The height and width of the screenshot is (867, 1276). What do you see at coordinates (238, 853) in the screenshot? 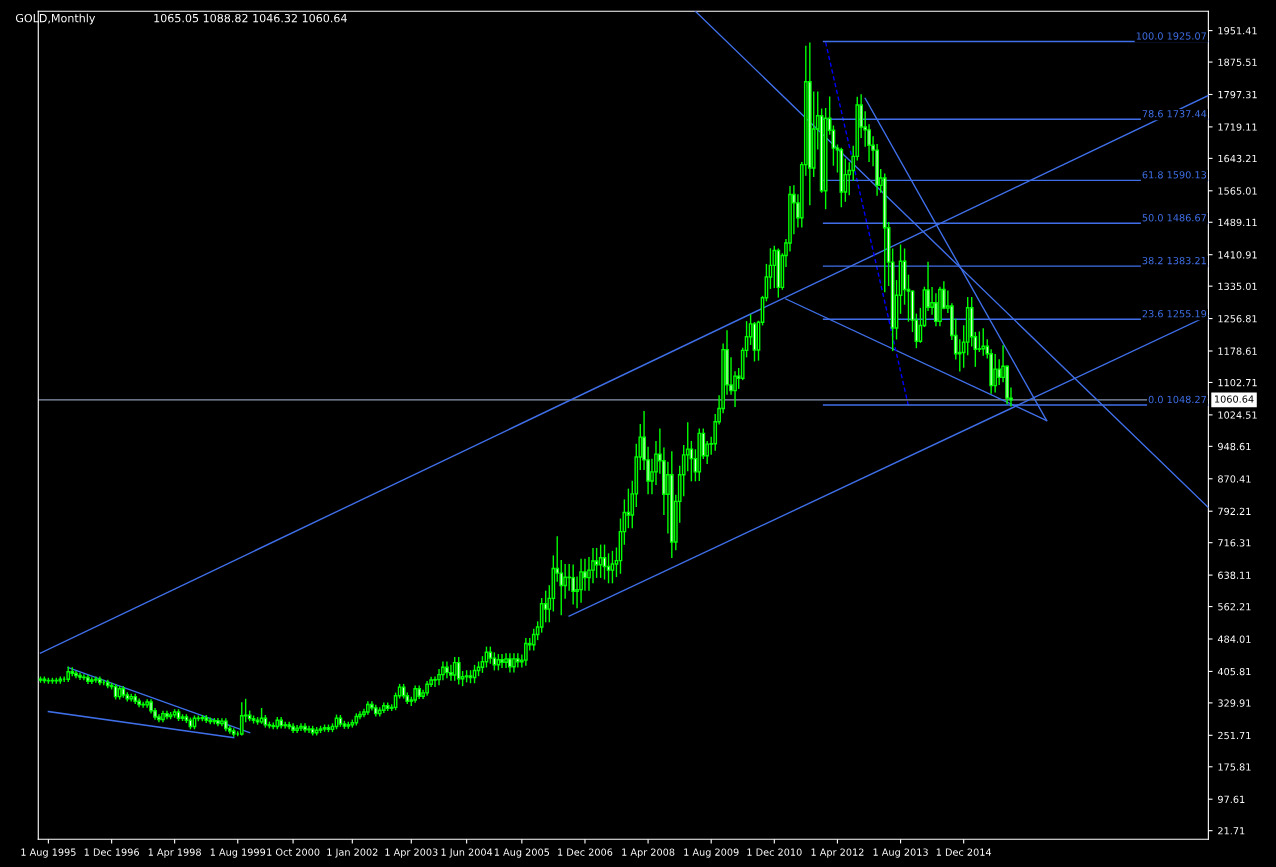
I see `x-tick-label: 1 Aug 1999` at bounding box center [238, 853].